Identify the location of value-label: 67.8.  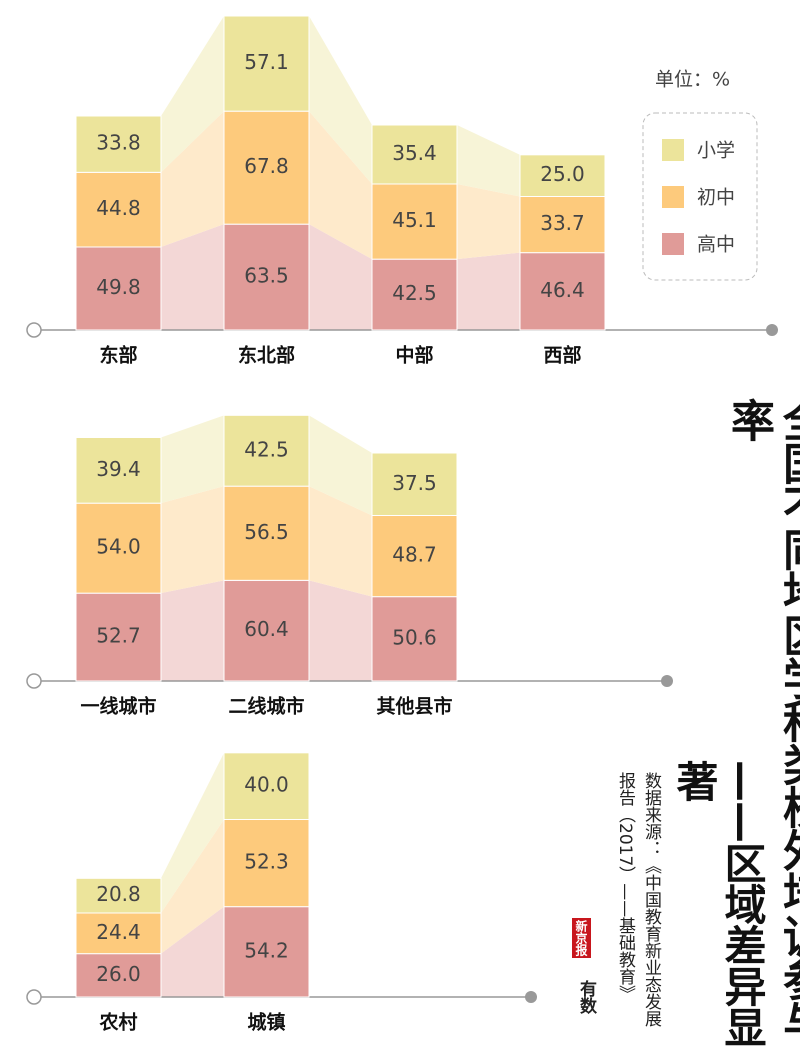
(266, 166).